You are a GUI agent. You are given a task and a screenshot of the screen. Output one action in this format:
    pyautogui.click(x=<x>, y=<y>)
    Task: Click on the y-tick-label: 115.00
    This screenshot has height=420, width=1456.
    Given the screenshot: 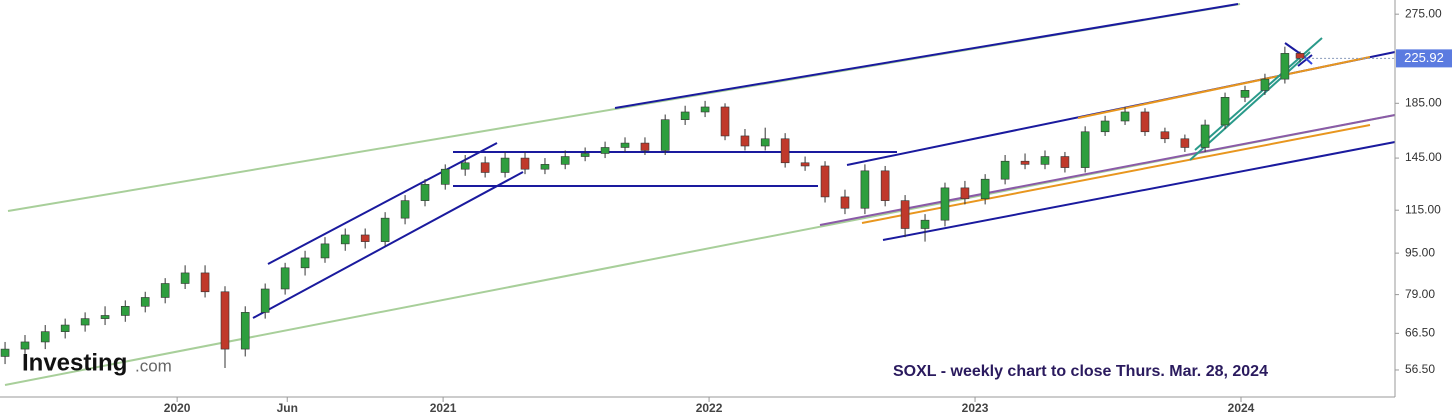 What is the action you would take?
    pyautogui.click(x=1423, y=209)
    